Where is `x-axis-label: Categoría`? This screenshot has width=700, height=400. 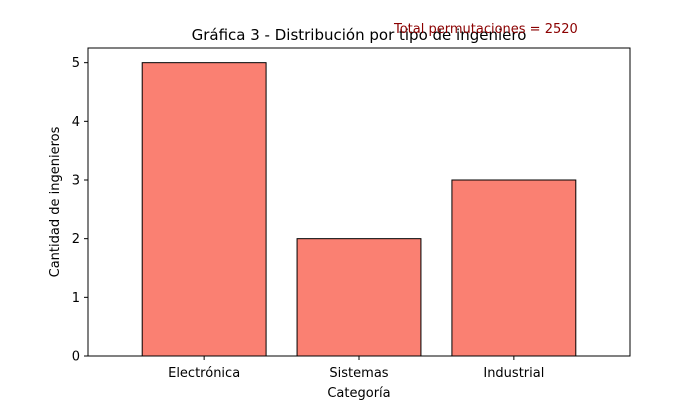 x-axis-label: Categoría is located at coordinates (358, 393).